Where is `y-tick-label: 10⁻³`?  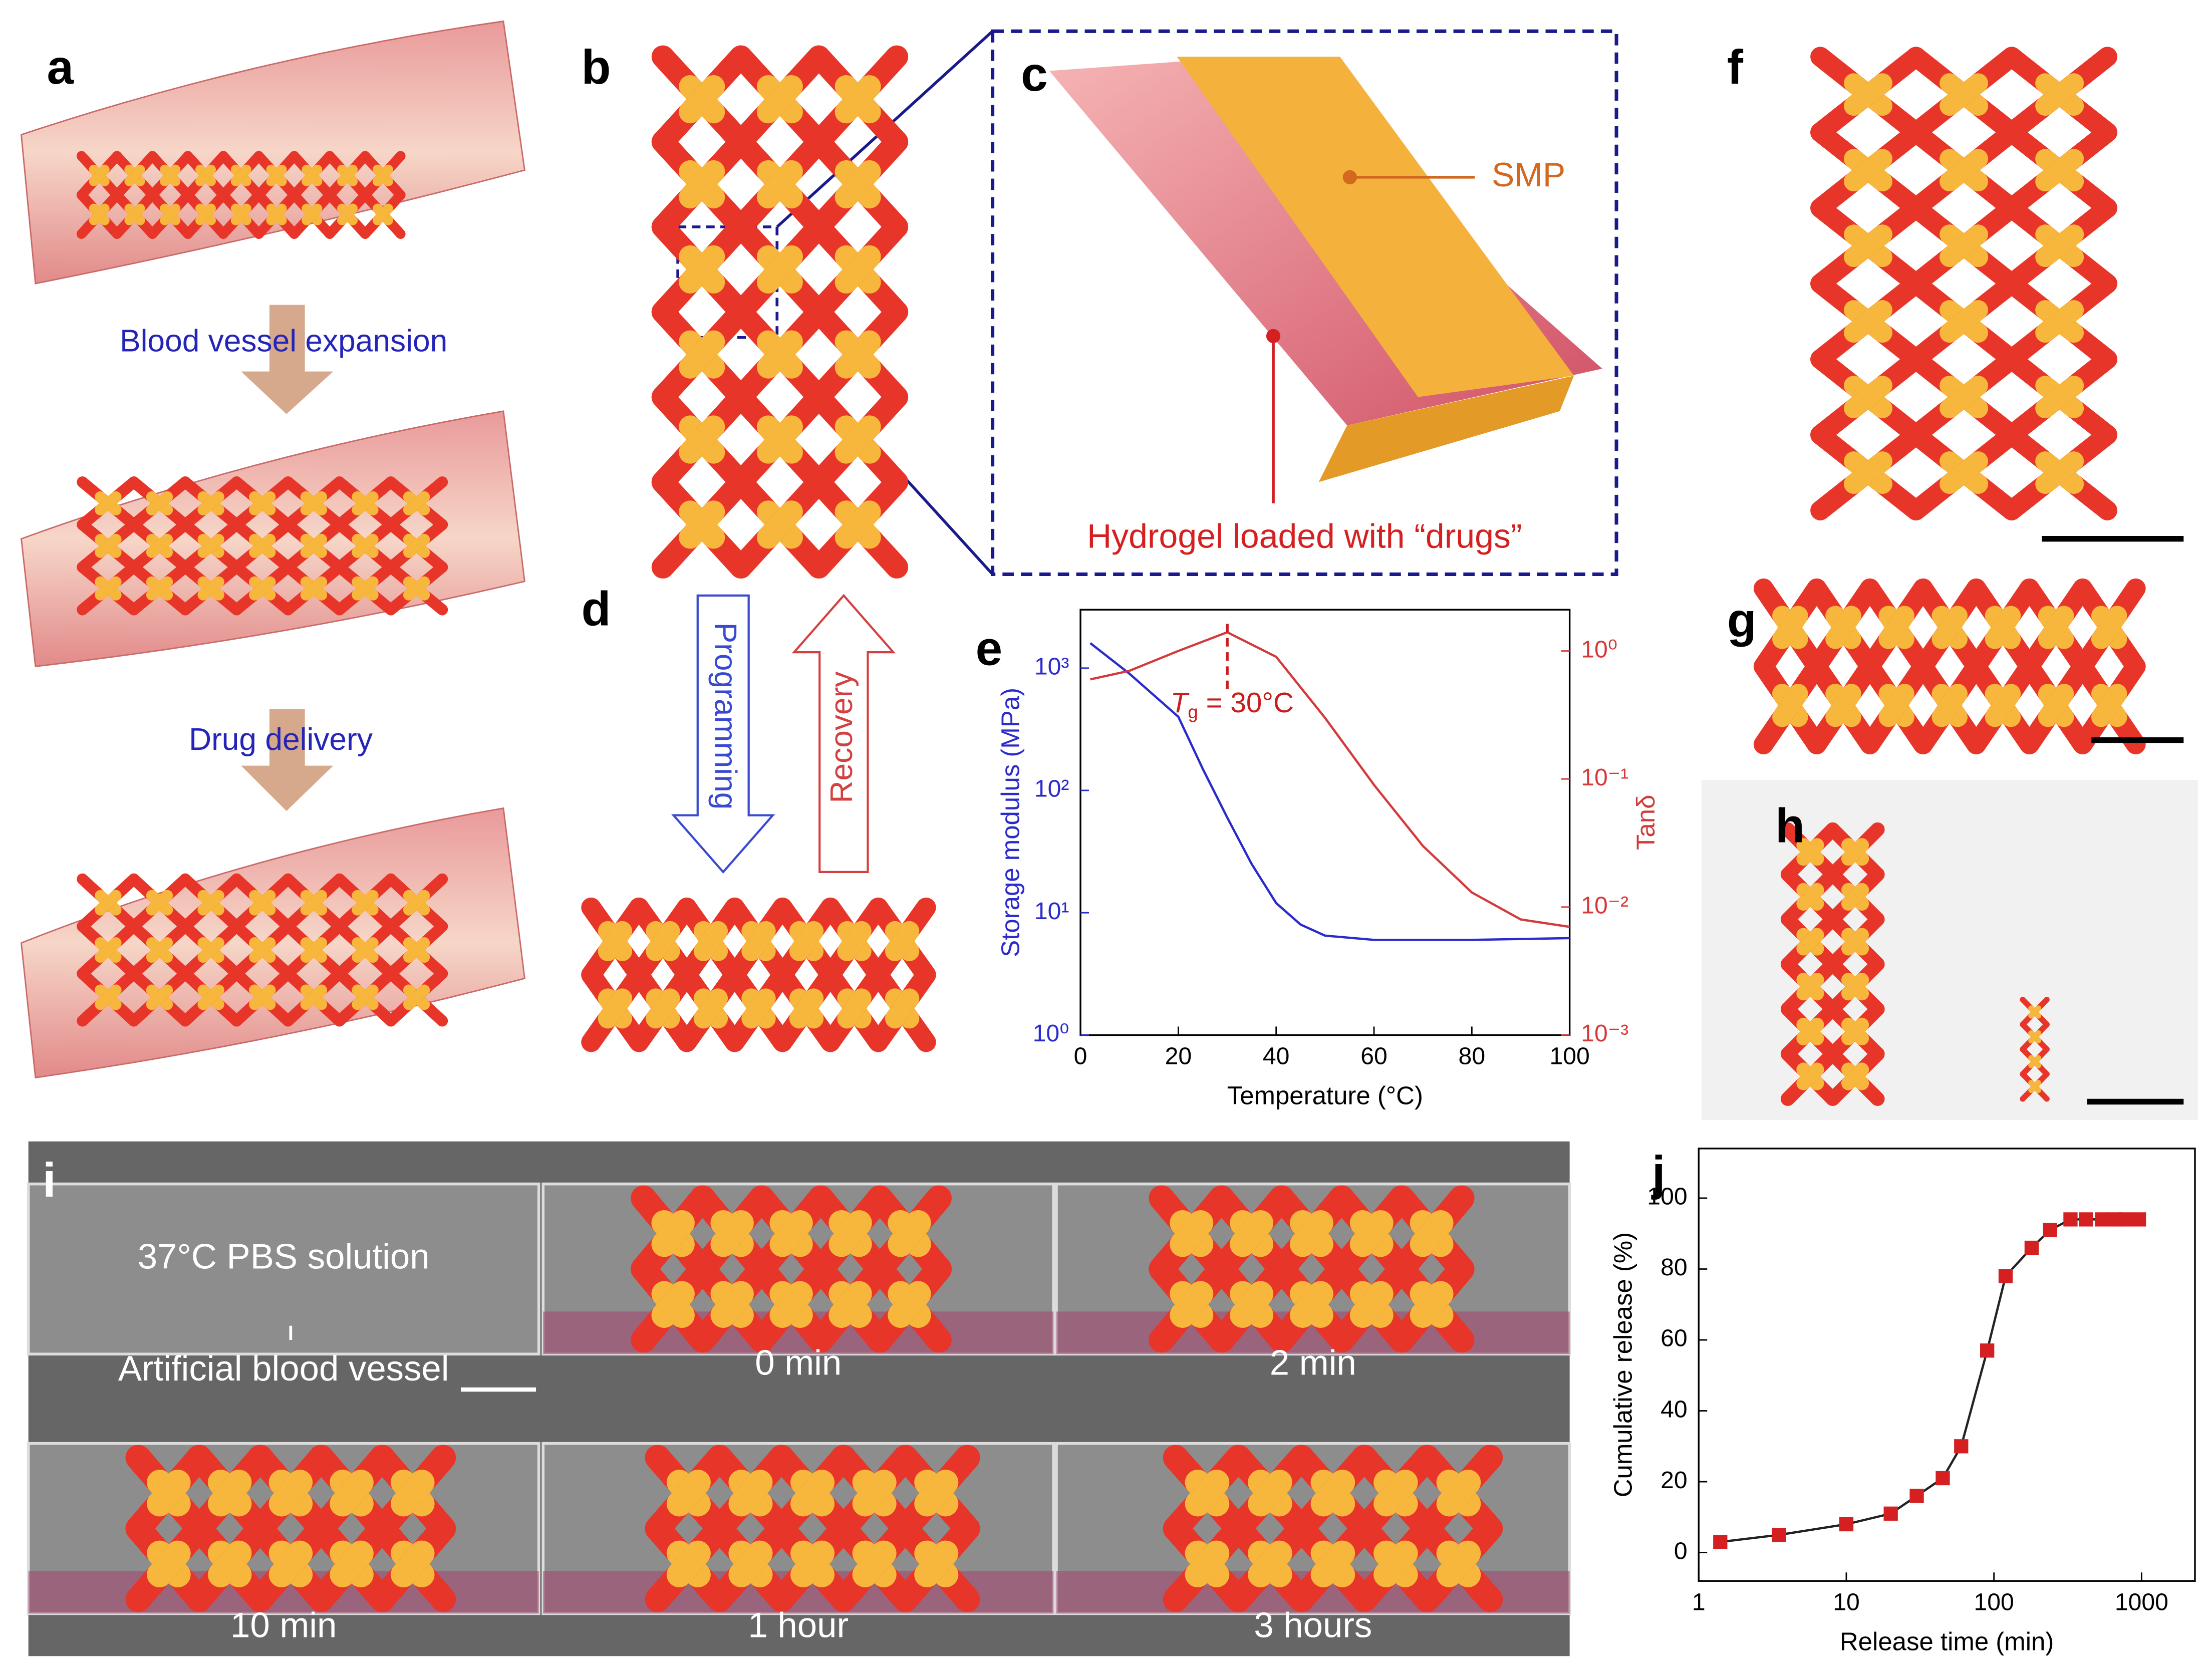 y-tick-label: 10⁻³ is located at coordinates (1604, 1033).